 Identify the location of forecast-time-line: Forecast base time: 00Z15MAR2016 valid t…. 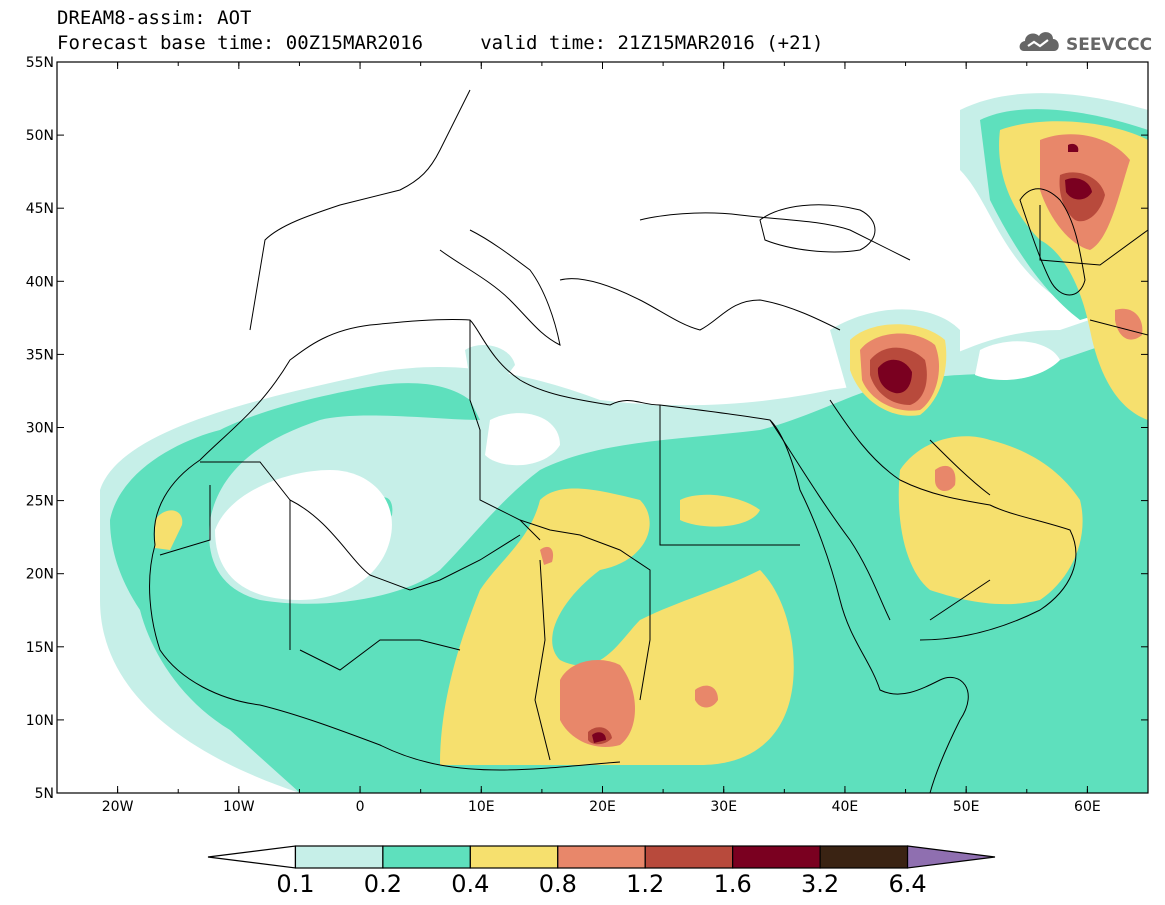
(440, 43).